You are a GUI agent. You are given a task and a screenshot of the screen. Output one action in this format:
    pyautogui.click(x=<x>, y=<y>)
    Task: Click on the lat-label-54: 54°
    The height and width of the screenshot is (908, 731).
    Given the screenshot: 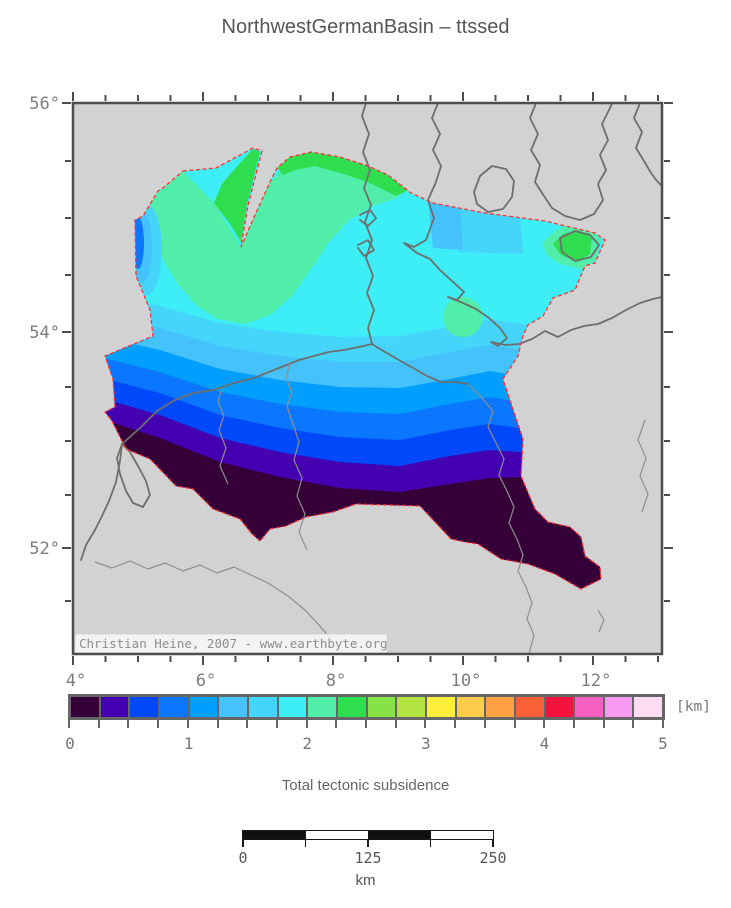 What is the action you would take?
    pyautogui.click(x=44, y=333)
    